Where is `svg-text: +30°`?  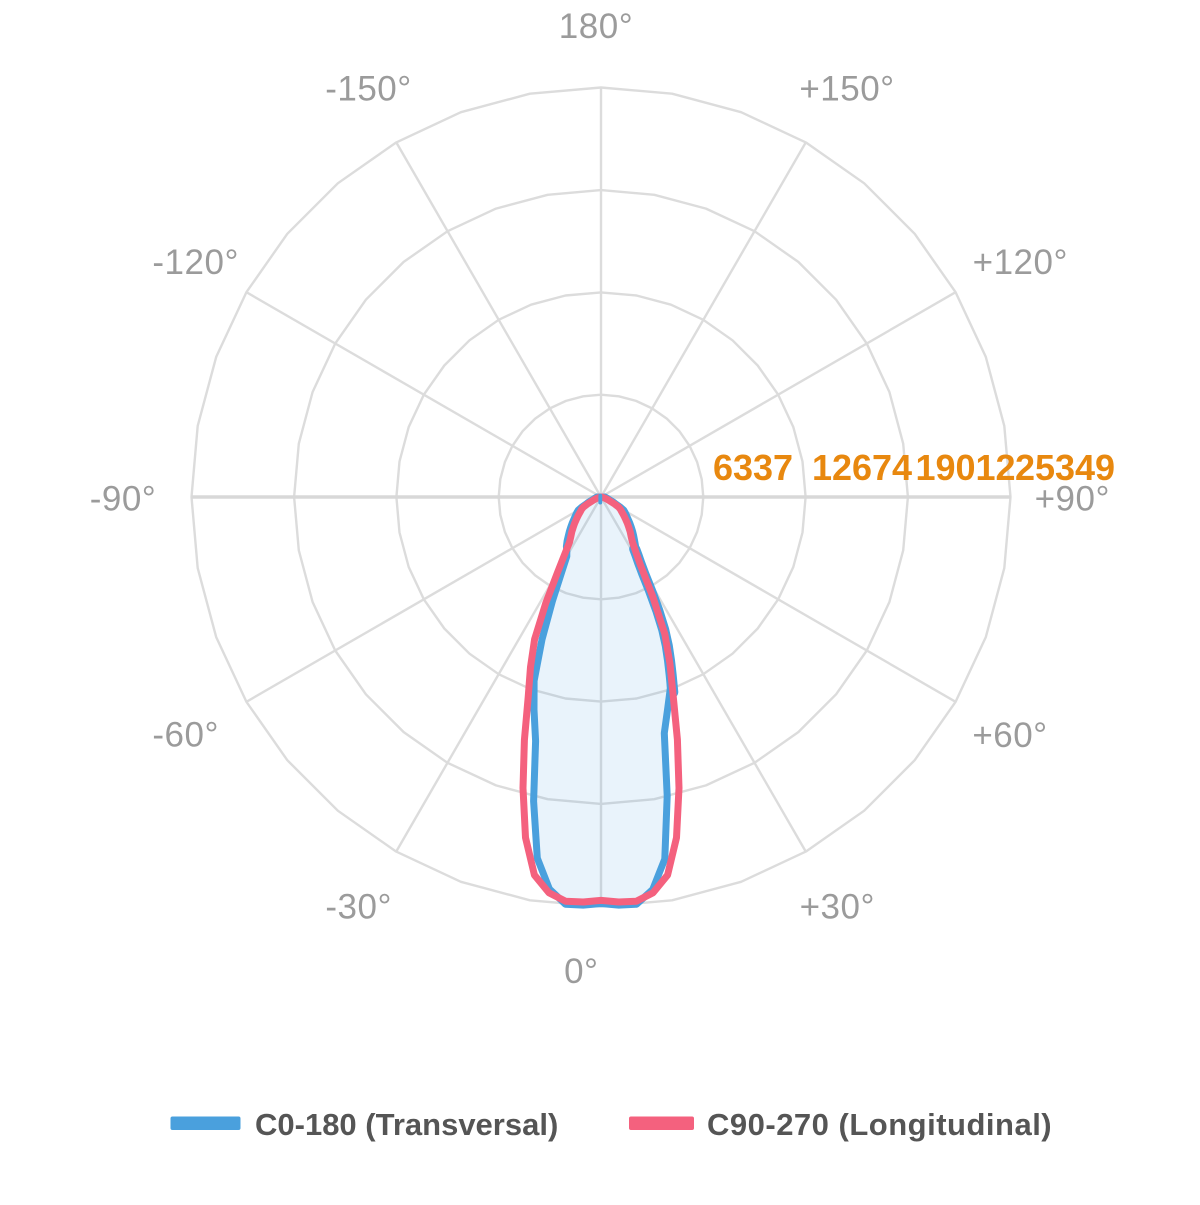
svg-text: +30° is located at coordinates (837, 907).